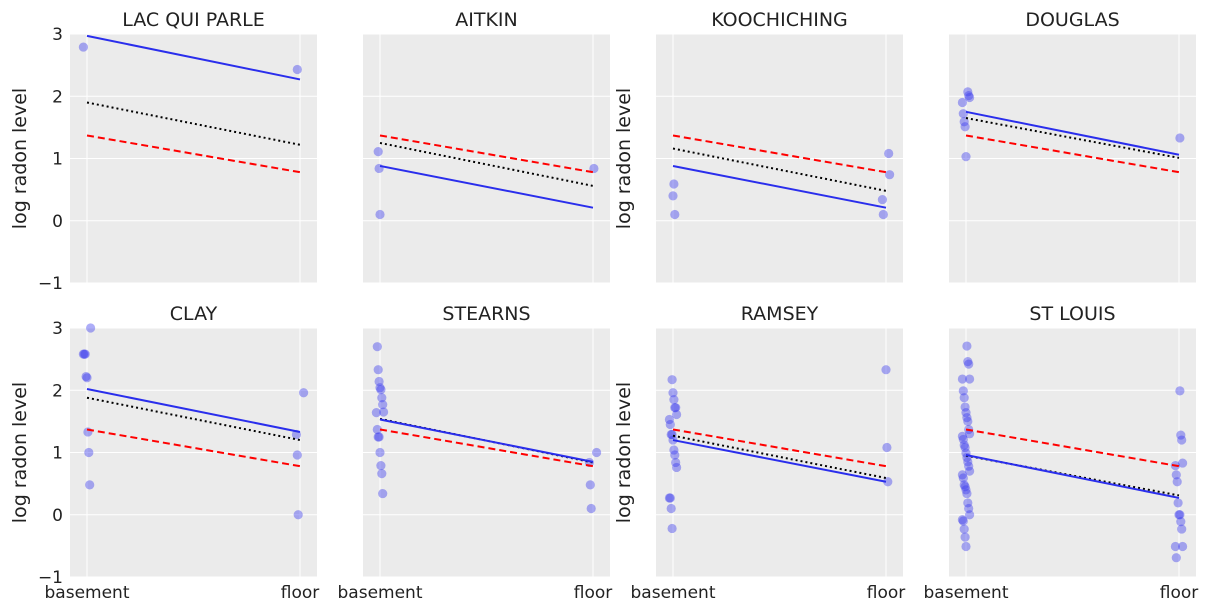 The width and height of the screenshot is (1211, 611). Describe the element at coordinates (57, 391) in the screenshot. I see `y-tick-label: 2` at that location.